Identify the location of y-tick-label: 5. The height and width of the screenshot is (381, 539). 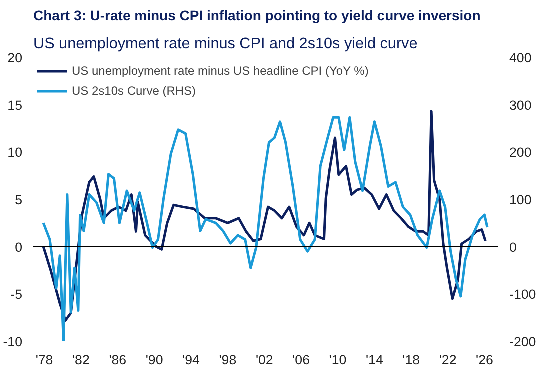
(19, 200).